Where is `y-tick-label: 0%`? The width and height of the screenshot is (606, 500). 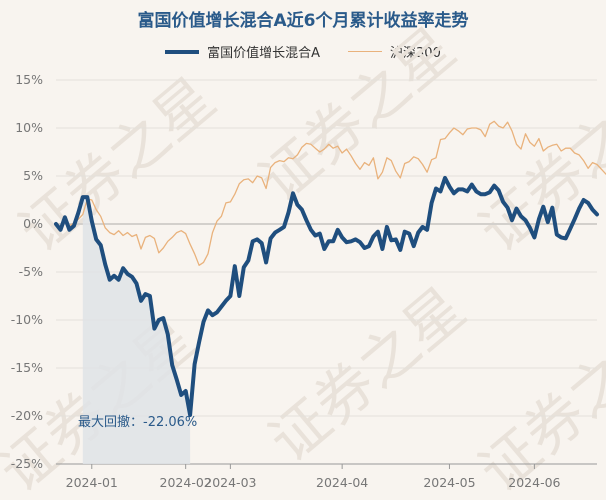
y-tick-label: 0% is located at coordinates (33, 223).